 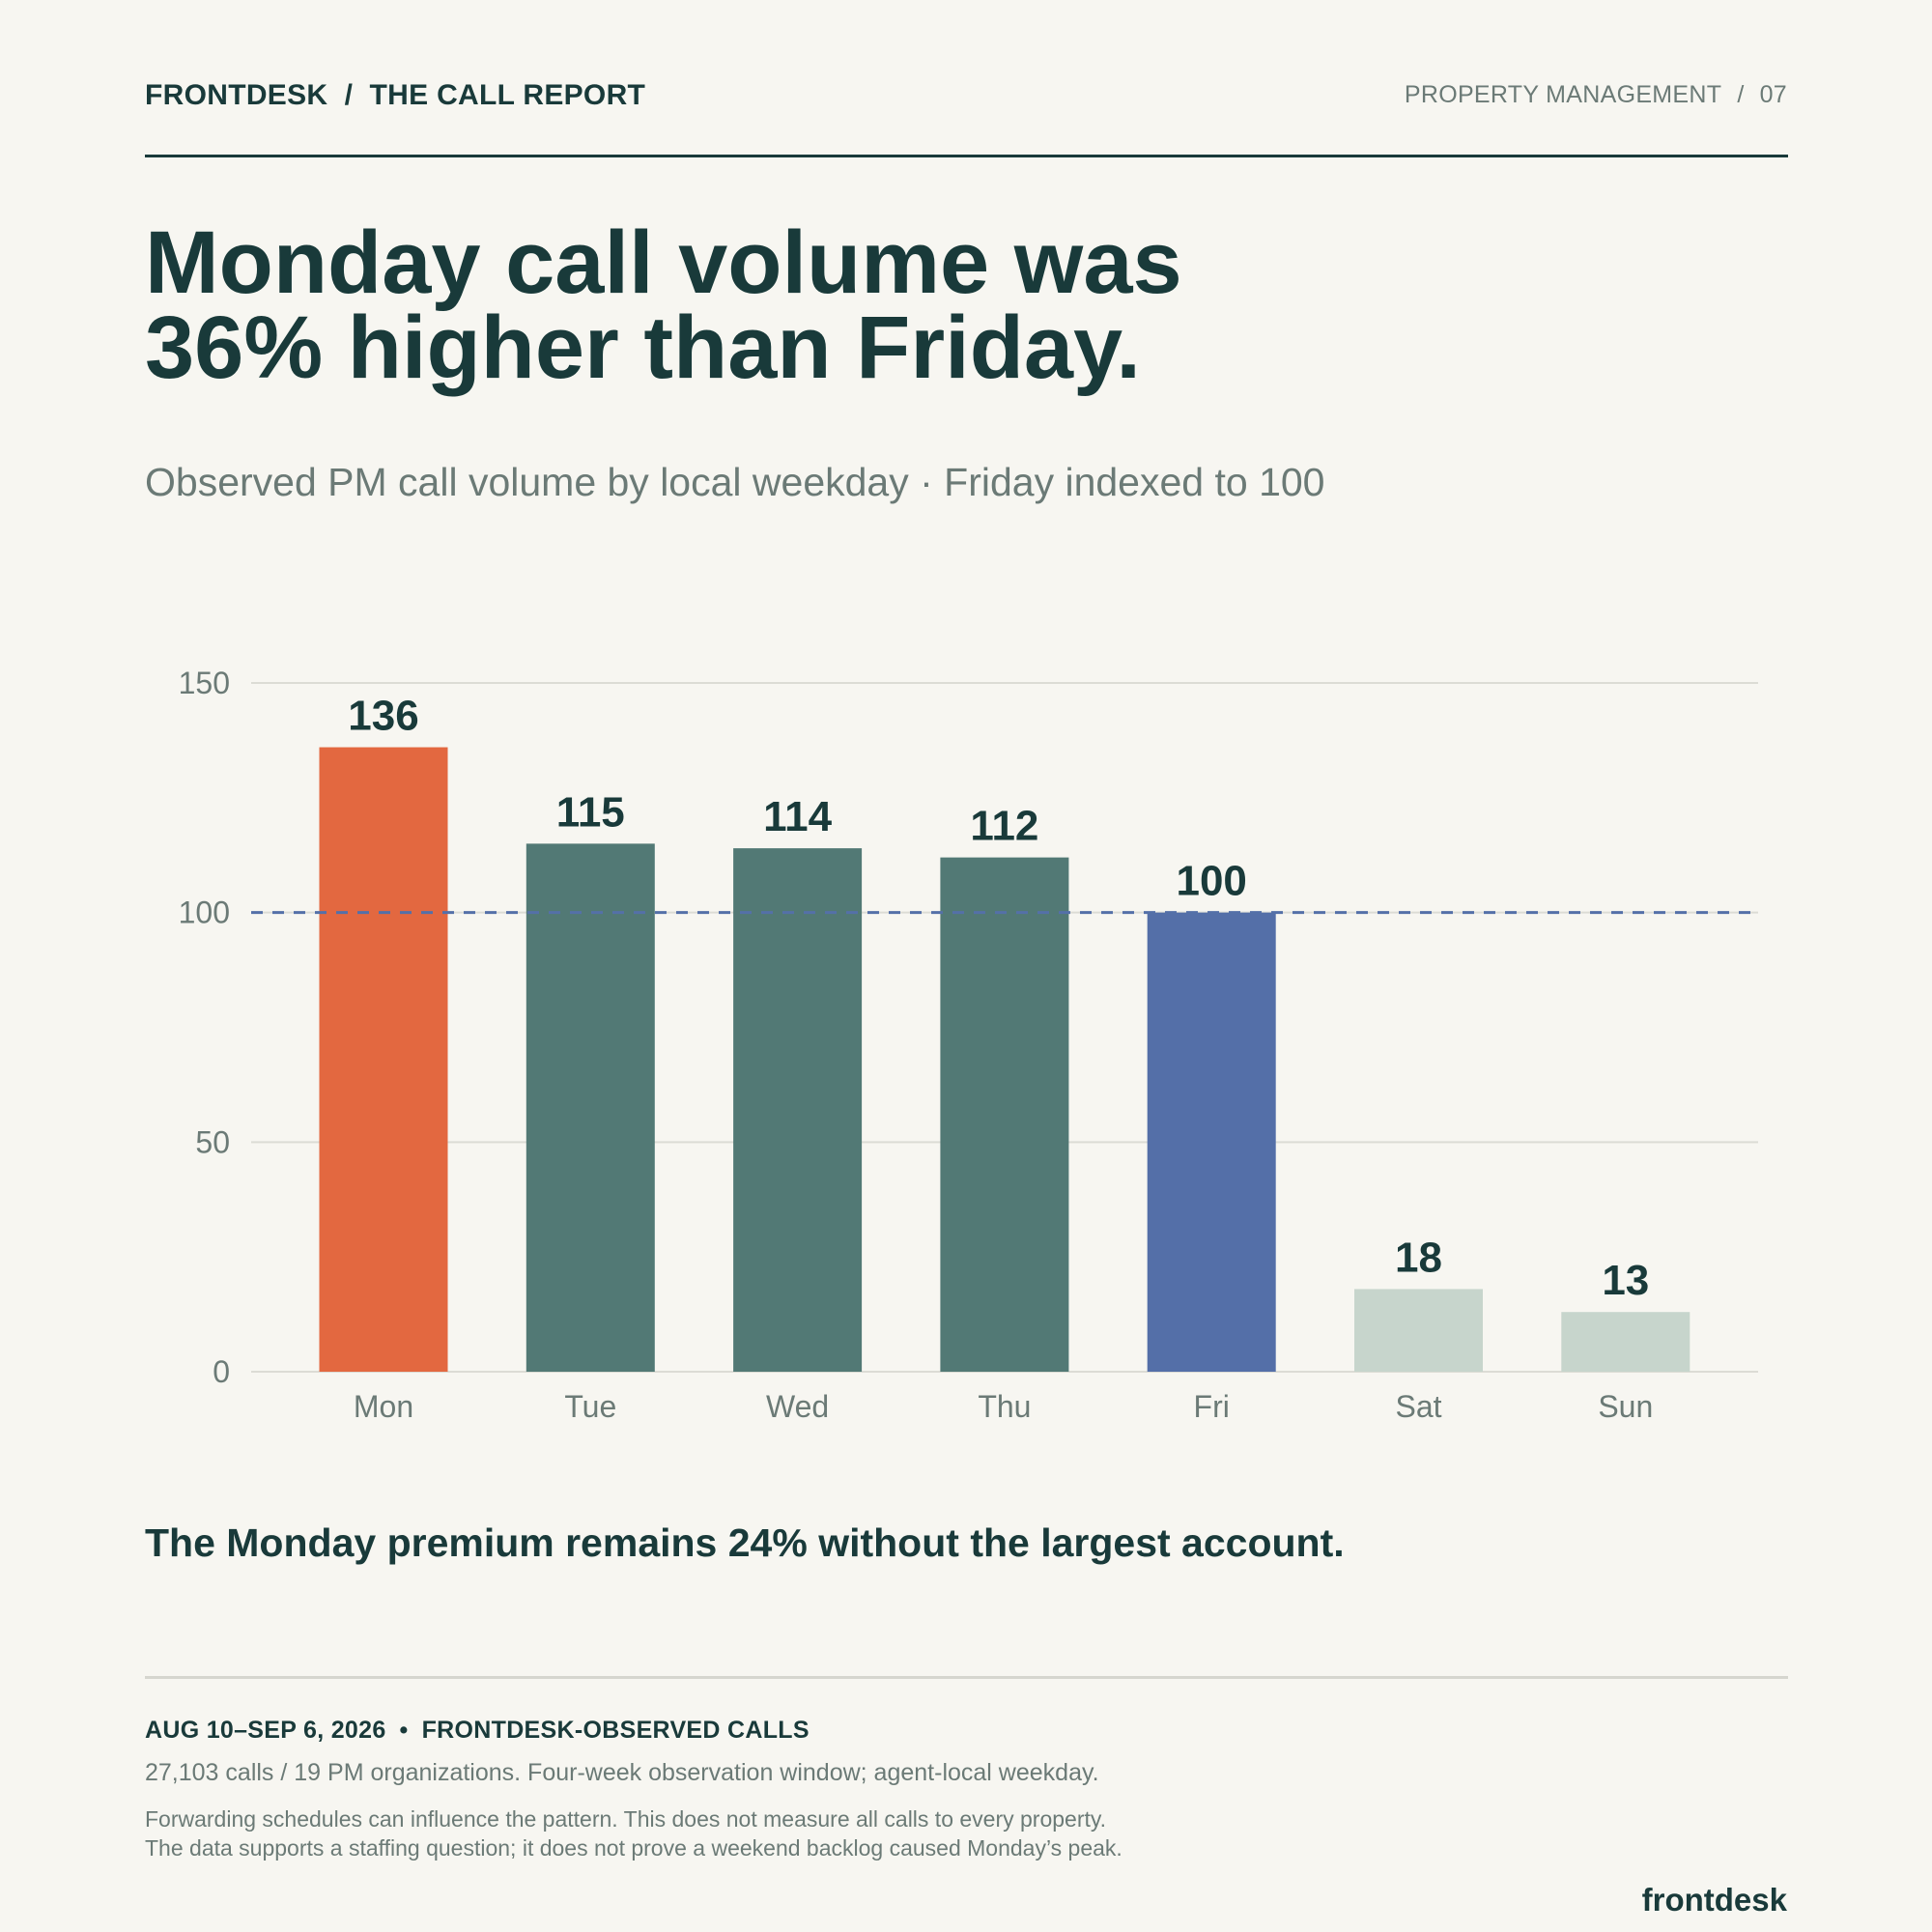 What do you see at coordinates (798, 816) in the screenshot?
I see `data-label: 114` at bounding box center [798, 816].